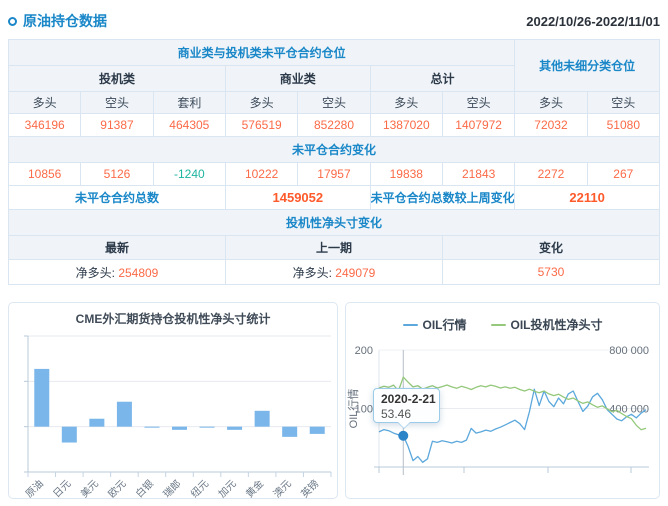 Image resolution: width=668 pixels, height=506 pixels. I want to click on position-value: 1387020, so click(406, 125).